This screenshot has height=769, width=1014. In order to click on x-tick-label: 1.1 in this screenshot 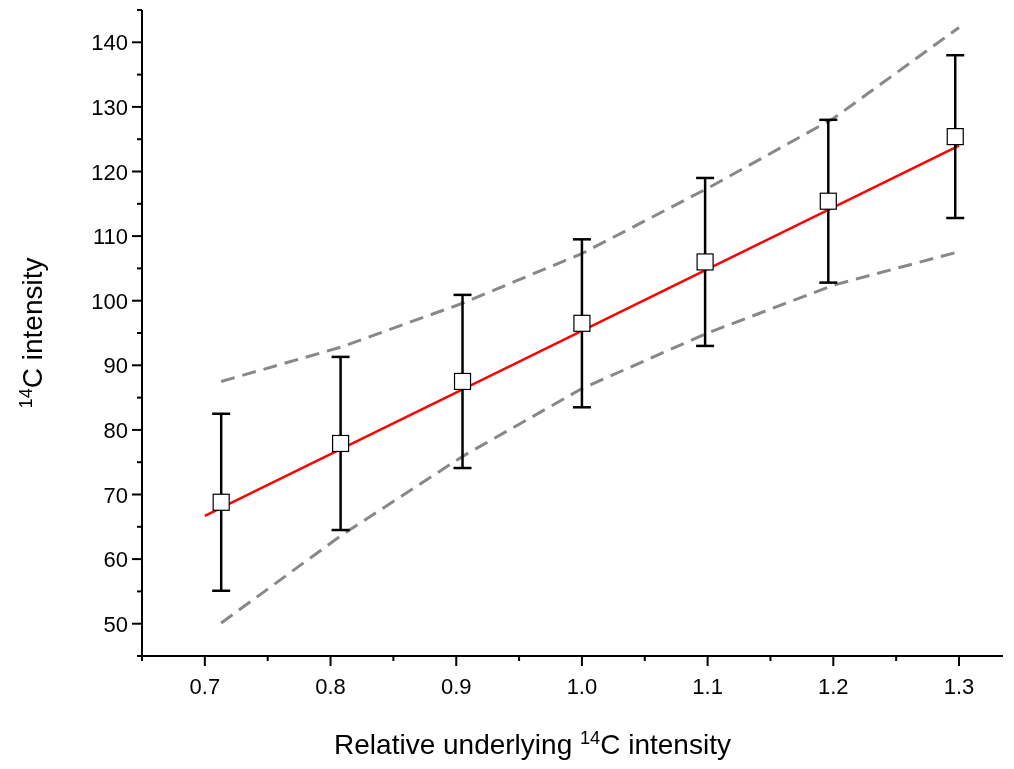, I will do `click(707, 686)`.